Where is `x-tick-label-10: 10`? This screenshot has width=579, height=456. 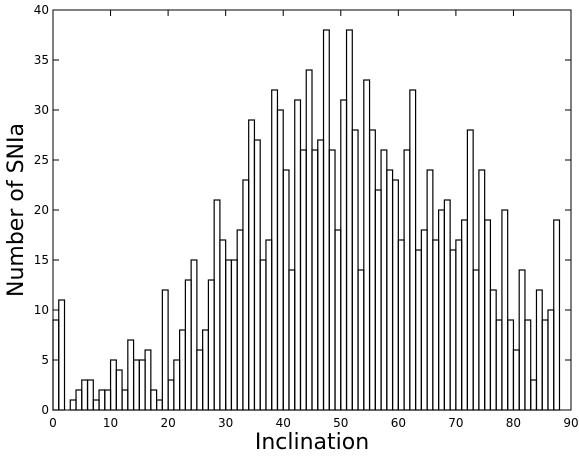 x-tick-label-10: 10 is located at coordinates (110, 423).